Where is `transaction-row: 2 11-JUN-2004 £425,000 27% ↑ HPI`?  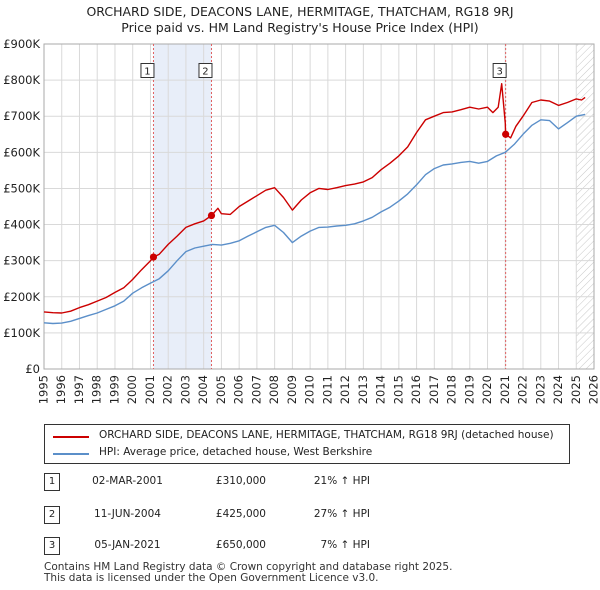 transaction-row: 2 11-JUN-2004 £425,000 27% ↑ HPI is located at coordinates (300, 516).